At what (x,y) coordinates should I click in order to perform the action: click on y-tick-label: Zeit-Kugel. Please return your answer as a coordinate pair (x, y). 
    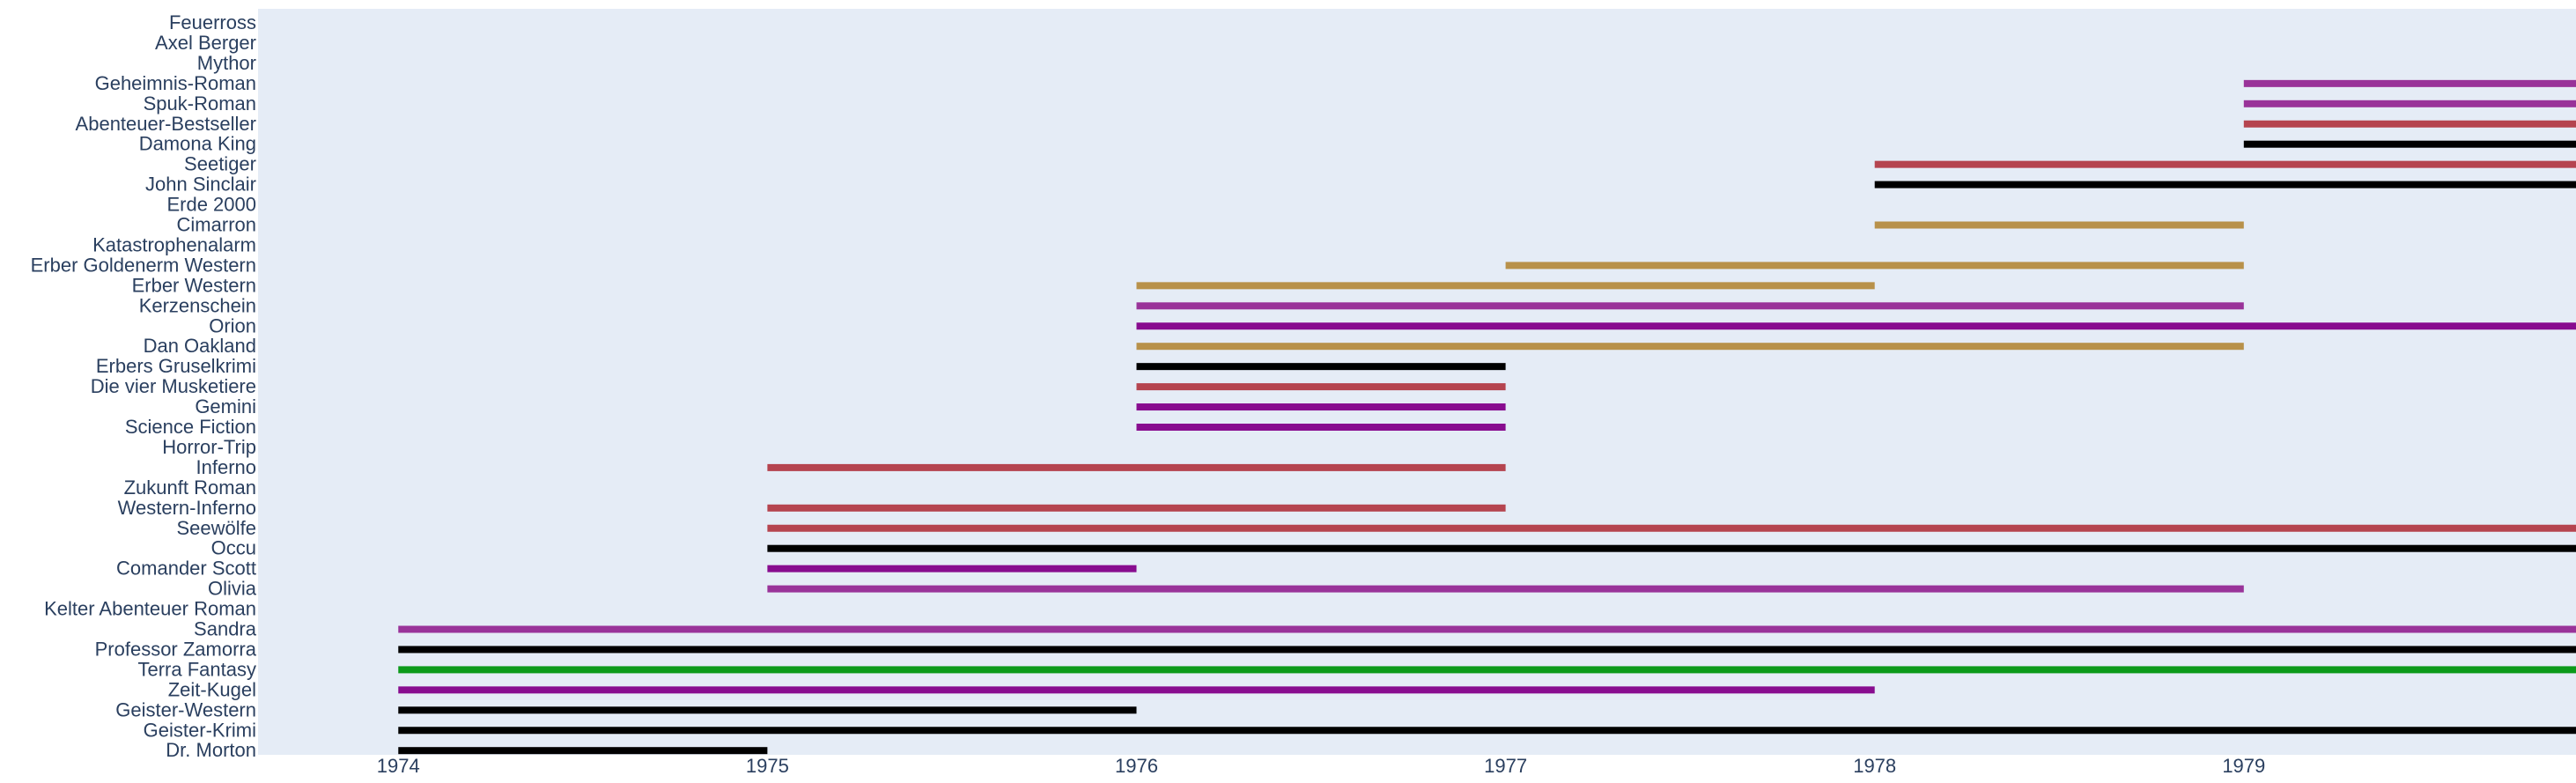
    Looking at the image, I should click on (212, 689).